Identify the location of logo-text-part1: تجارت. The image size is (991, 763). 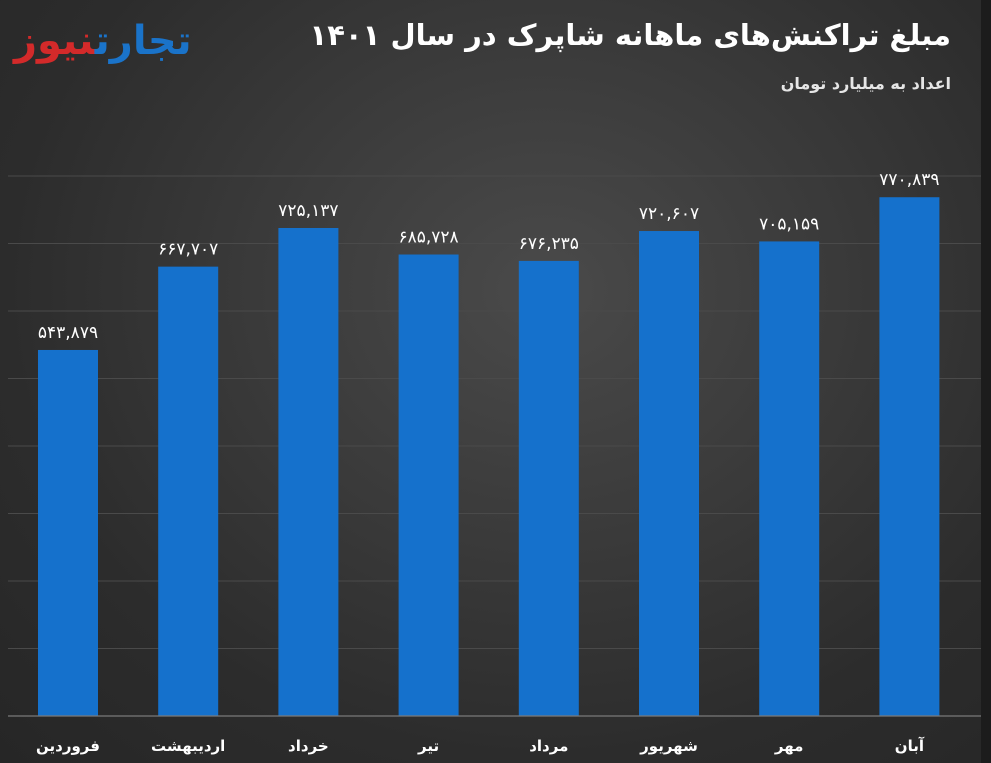
(143, 41).